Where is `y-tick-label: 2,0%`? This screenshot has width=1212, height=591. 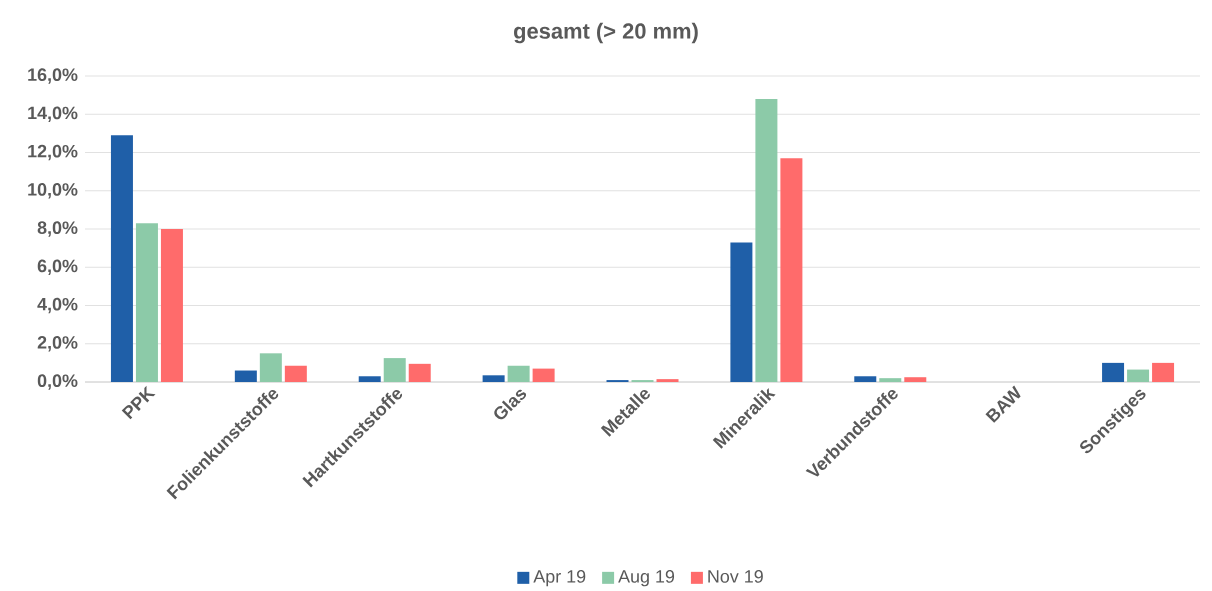 y-tick-label: 2,0% is located at coordinates (57, 344).